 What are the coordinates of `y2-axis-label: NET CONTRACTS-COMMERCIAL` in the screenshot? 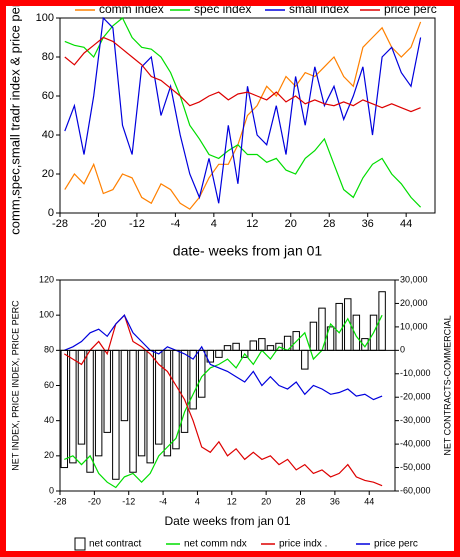 It's located at (447, 385).